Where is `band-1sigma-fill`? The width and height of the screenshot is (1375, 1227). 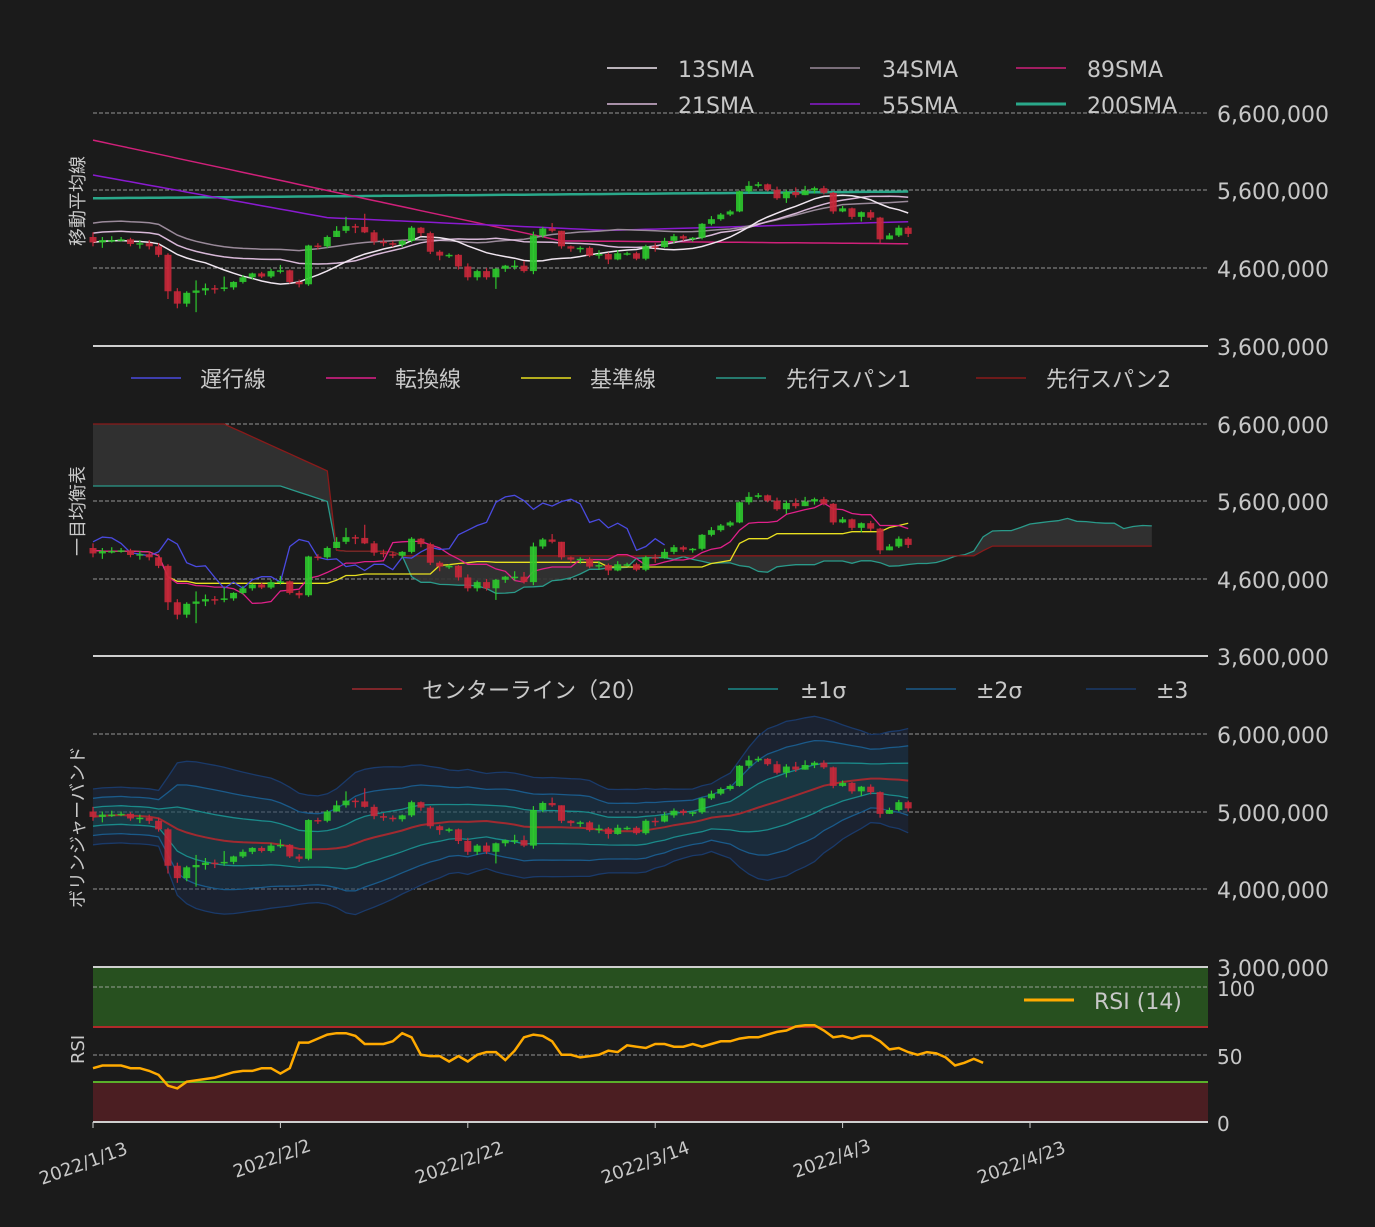 band-1sigma-fill is located at coordinates (501, 816).